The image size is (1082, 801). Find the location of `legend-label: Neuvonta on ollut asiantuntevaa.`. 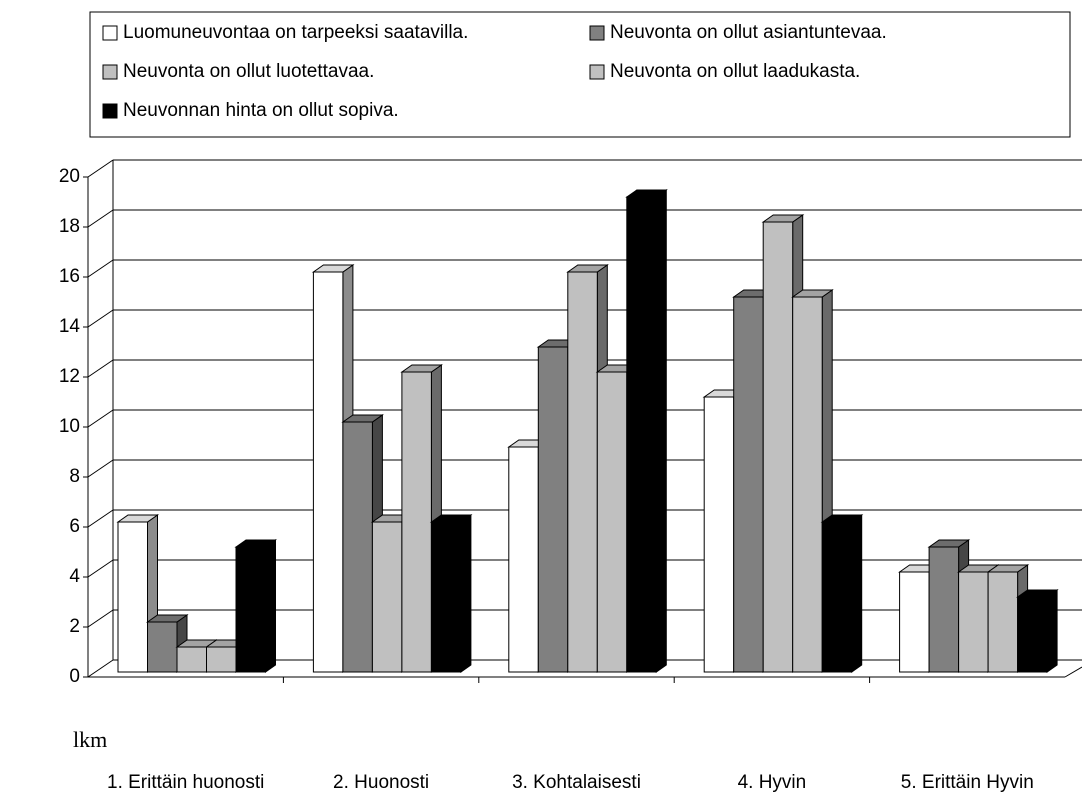

legend-label: Neuvonta on ollut asiantuntevaa. is located at coordinates (748, 32).